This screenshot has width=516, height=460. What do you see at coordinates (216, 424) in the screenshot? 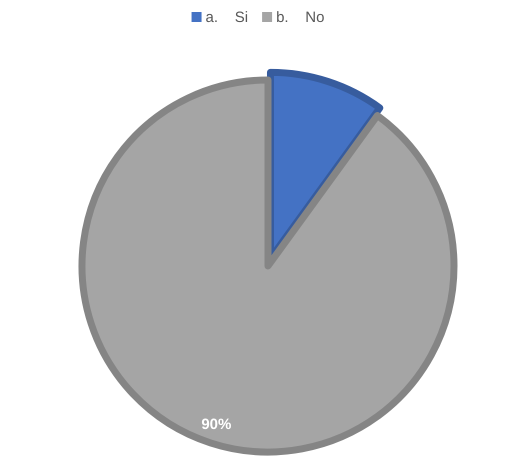
I see `data-label: 90%` at bounding box center [216, 424].